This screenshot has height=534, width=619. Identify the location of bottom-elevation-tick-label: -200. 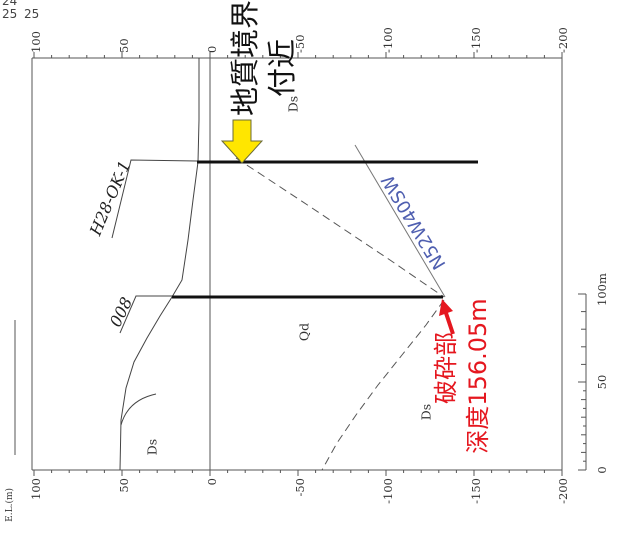
(563, 491).